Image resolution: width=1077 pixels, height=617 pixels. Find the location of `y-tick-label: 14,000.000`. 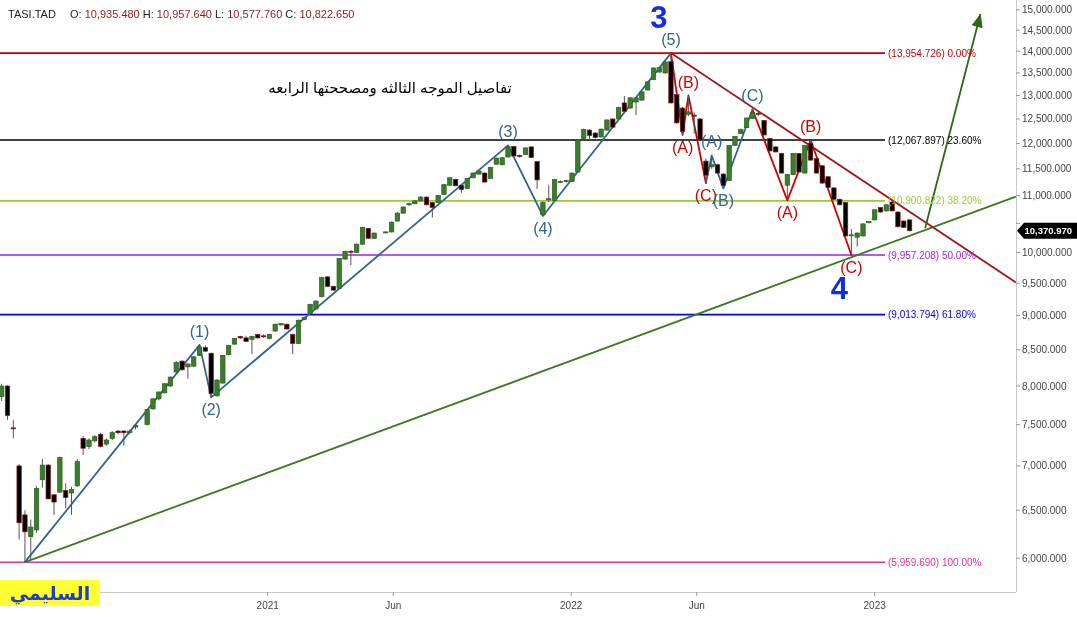

y-tick-label: 14,000.000 is located at coordinates (1047, 51).